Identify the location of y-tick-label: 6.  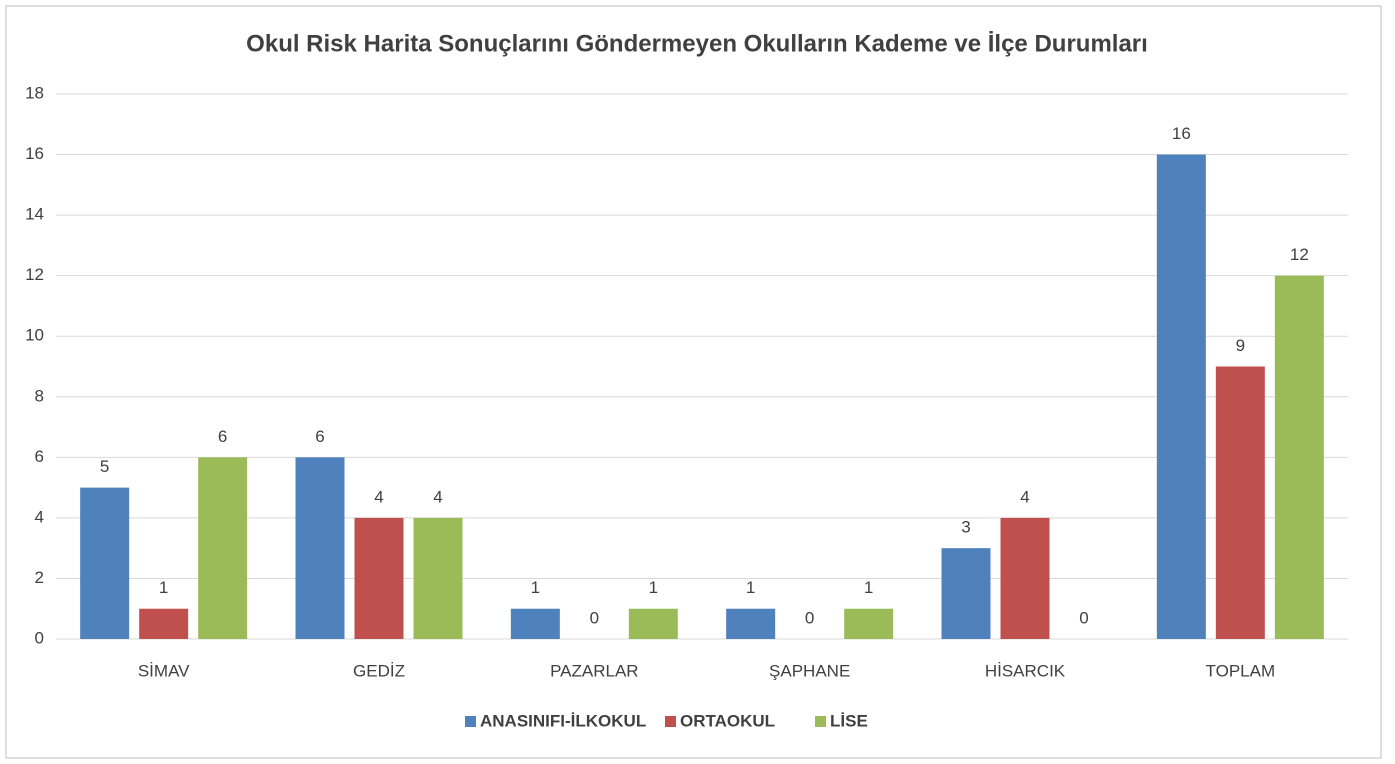
(39, 456).